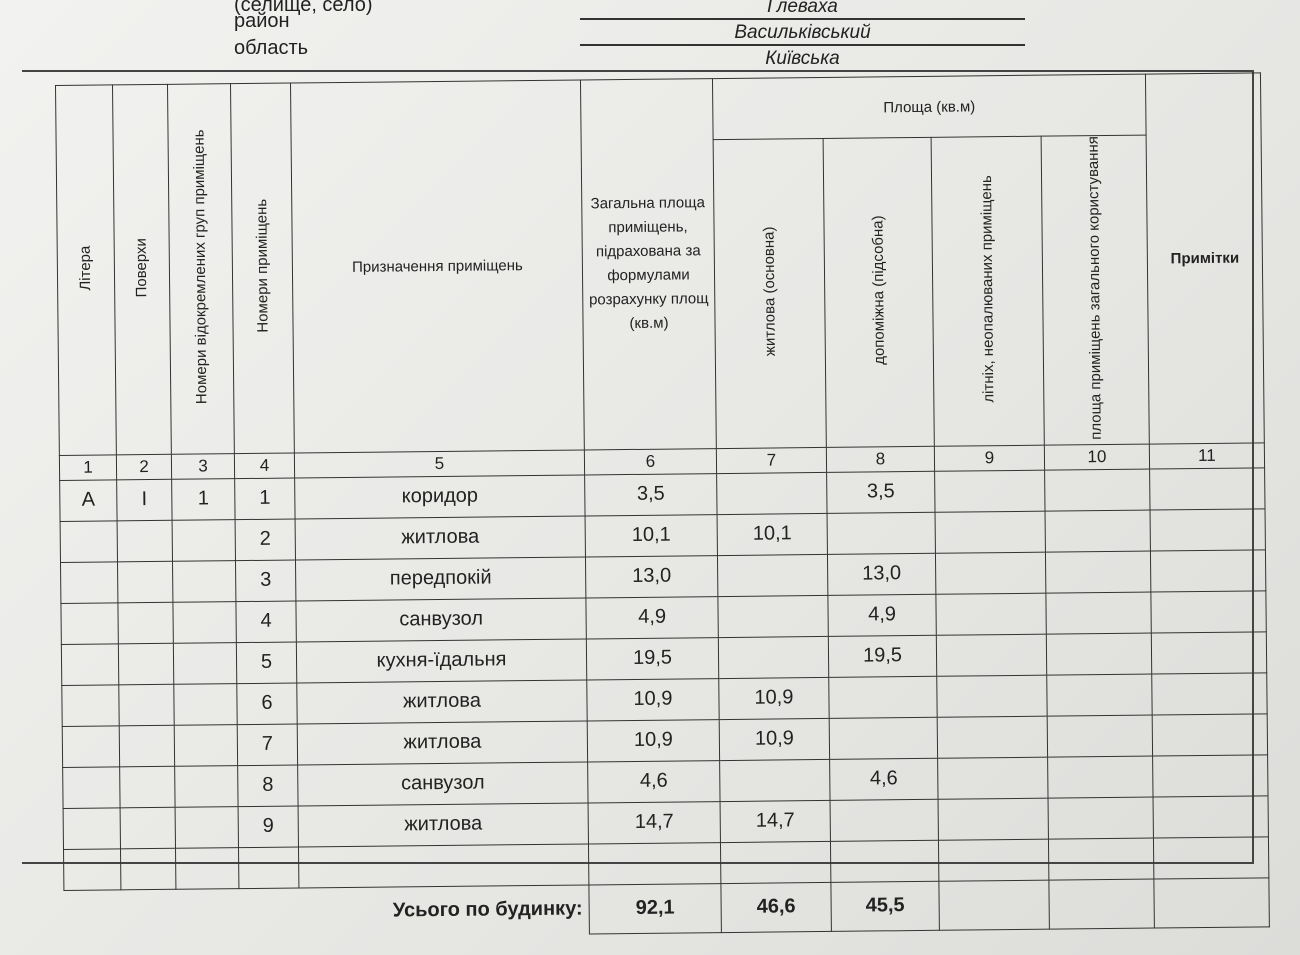 This screenshot has width=1300, height=955. Describe the element at coordinates (776, 907) in the screenshot. I see `total-living: 46,6` at that location.